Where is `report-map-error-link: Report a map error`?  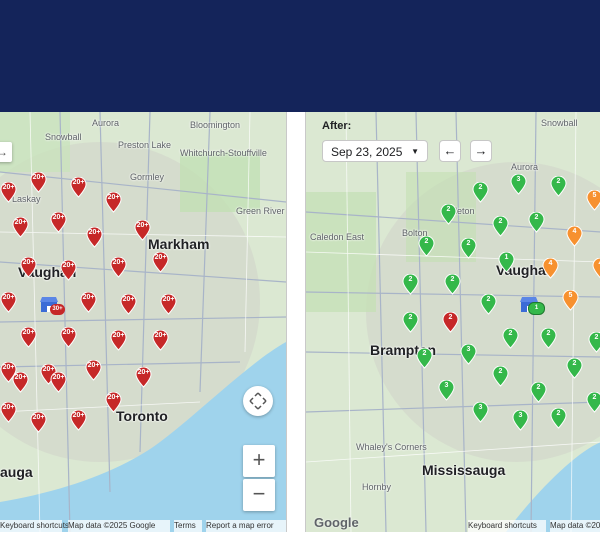
report-map-error-link: Report a map error is located at coordinates (246, 526).